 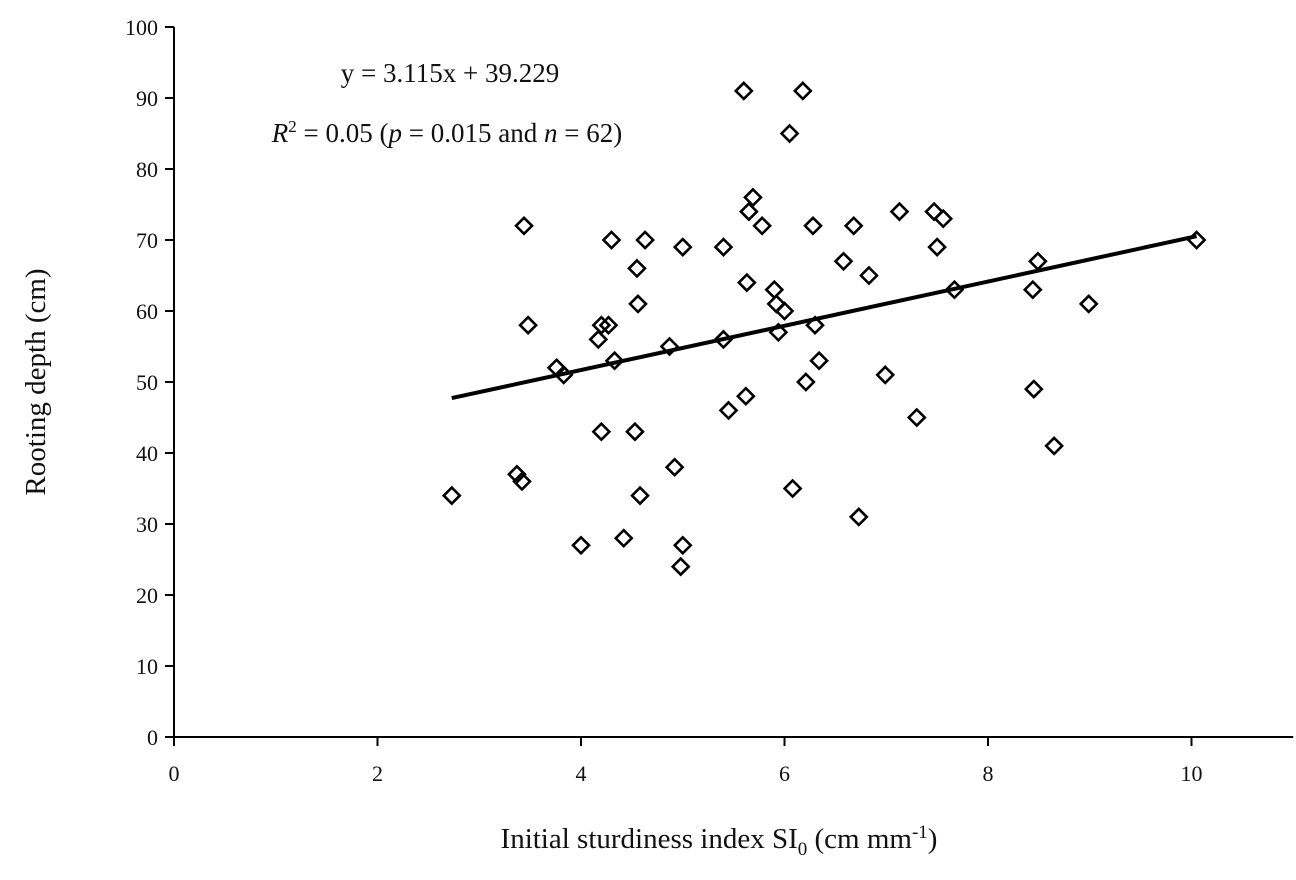 What do you see at coordinates (174, 773) in the screenshot?
I see `x-tick-label: 0` at bounding box center [174, 773].